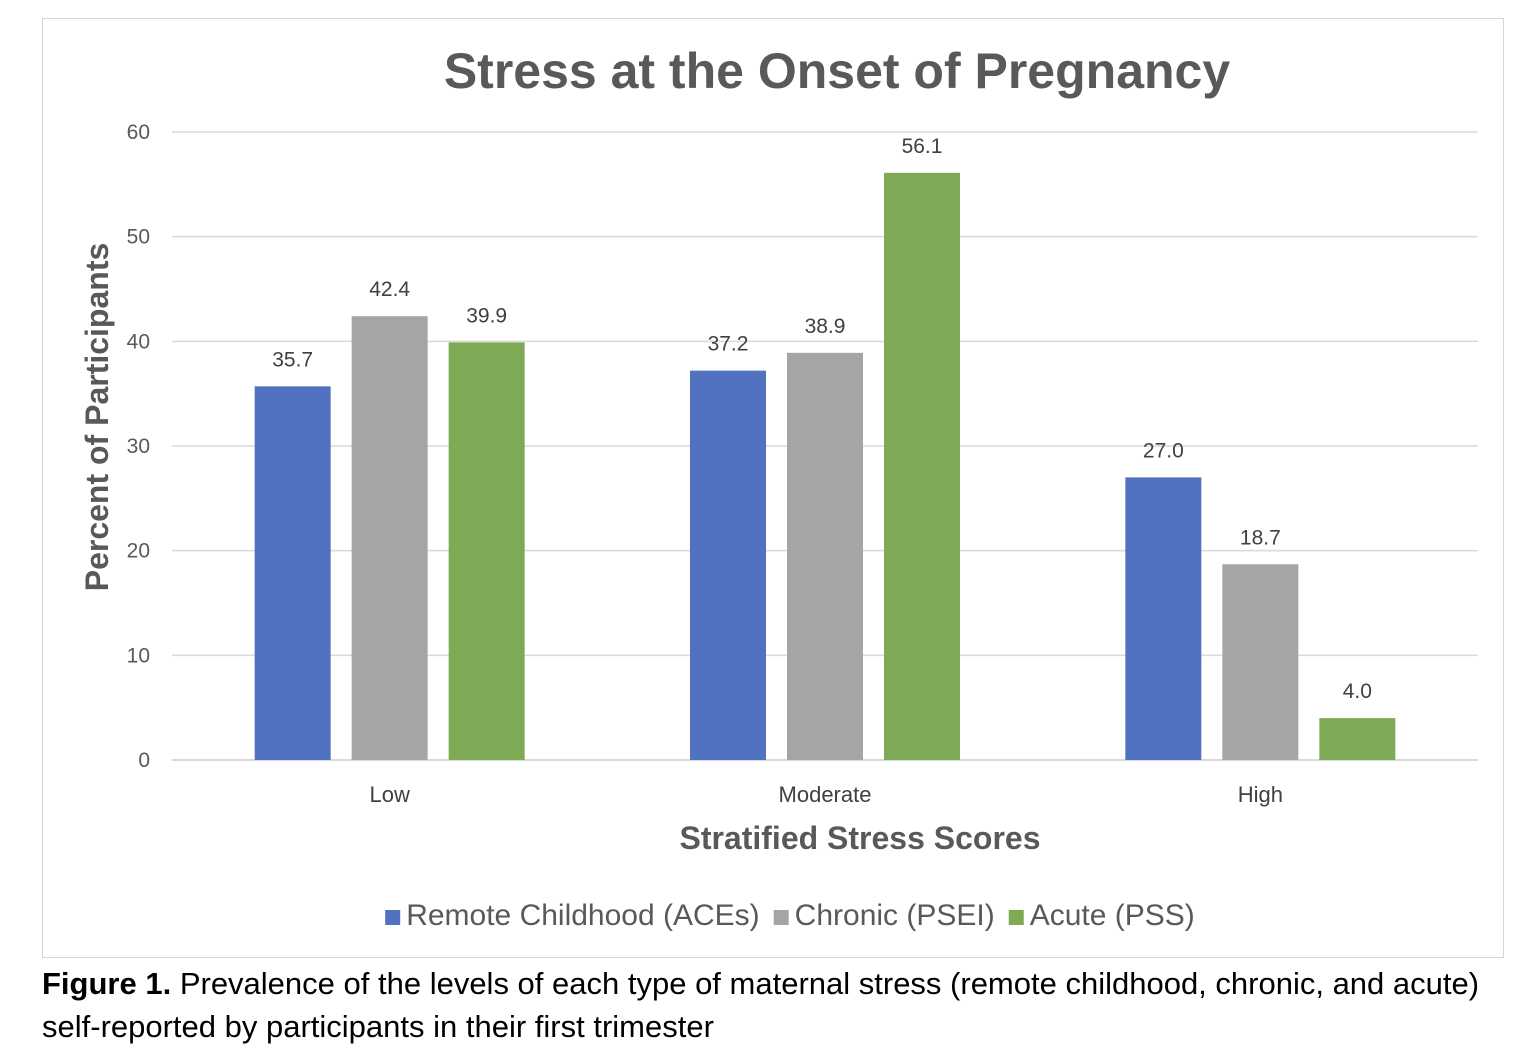 This screenshot has width=1540, height=1062. What do you see at coordinates (1357, 691) in the screenshot?
I see `data-label: 4.0` at bounding box center [1357, 691].